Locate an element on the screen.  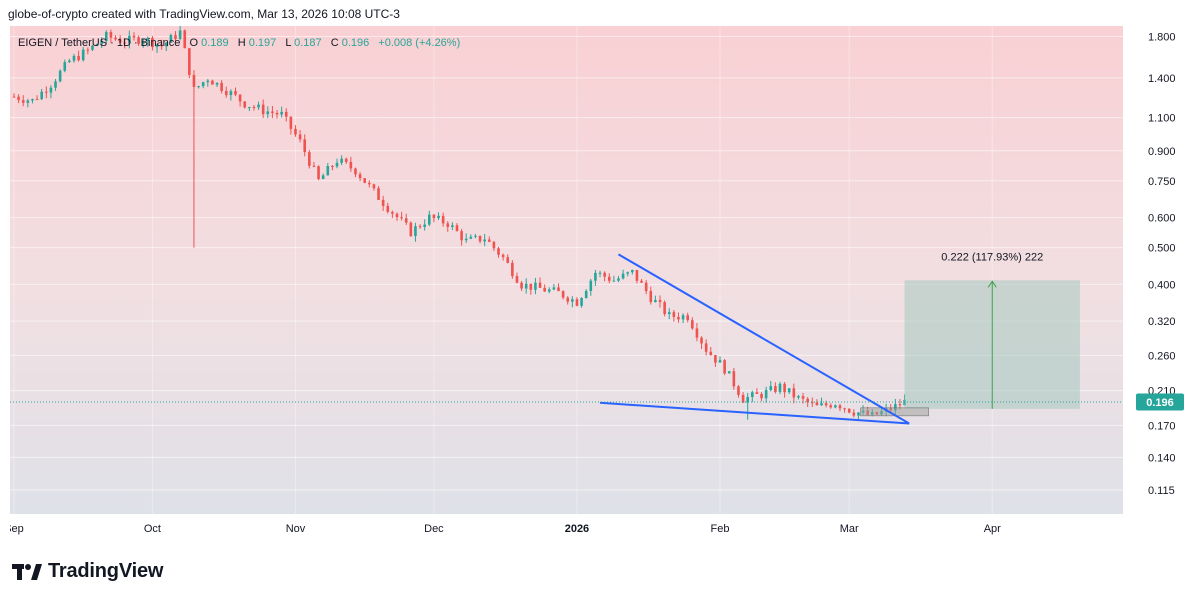
trendlines is located at coordinates (754, 339).